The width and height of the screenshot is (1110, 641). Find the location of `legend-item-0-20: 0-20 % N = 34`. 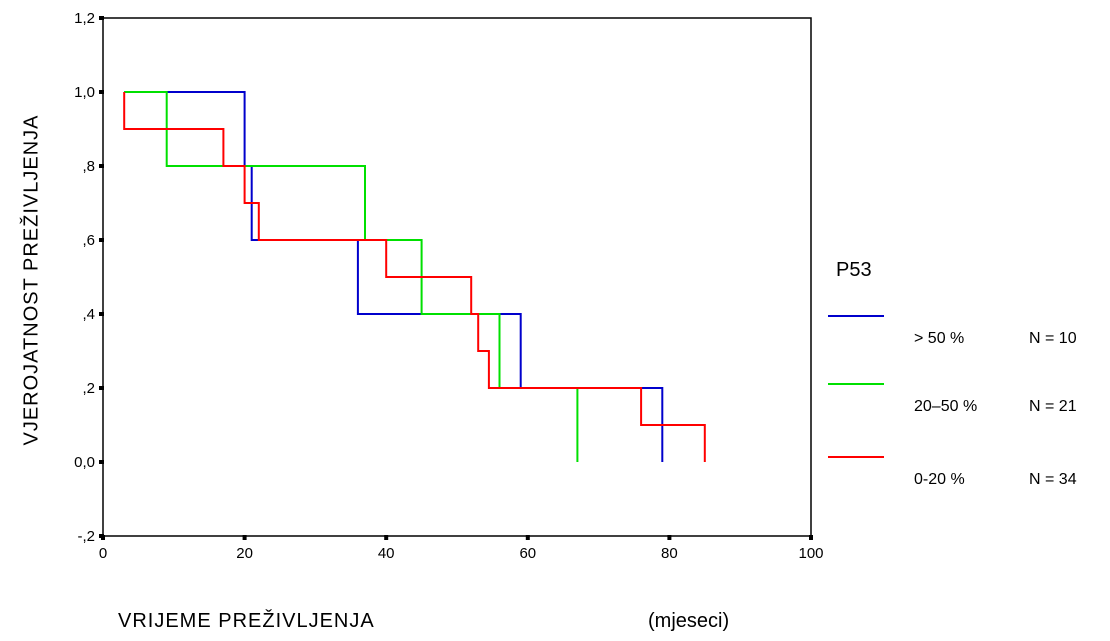

legend-item-0-20: 0-20 % N = 34 is located at coordinates (968, 476).